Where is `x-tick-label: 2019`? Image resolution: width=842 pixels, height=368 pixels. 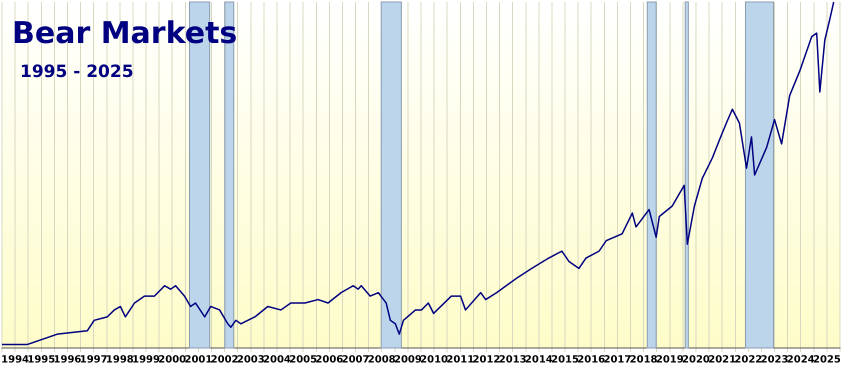
x-tick-label: 2019 is located at coordinates (670, 360).